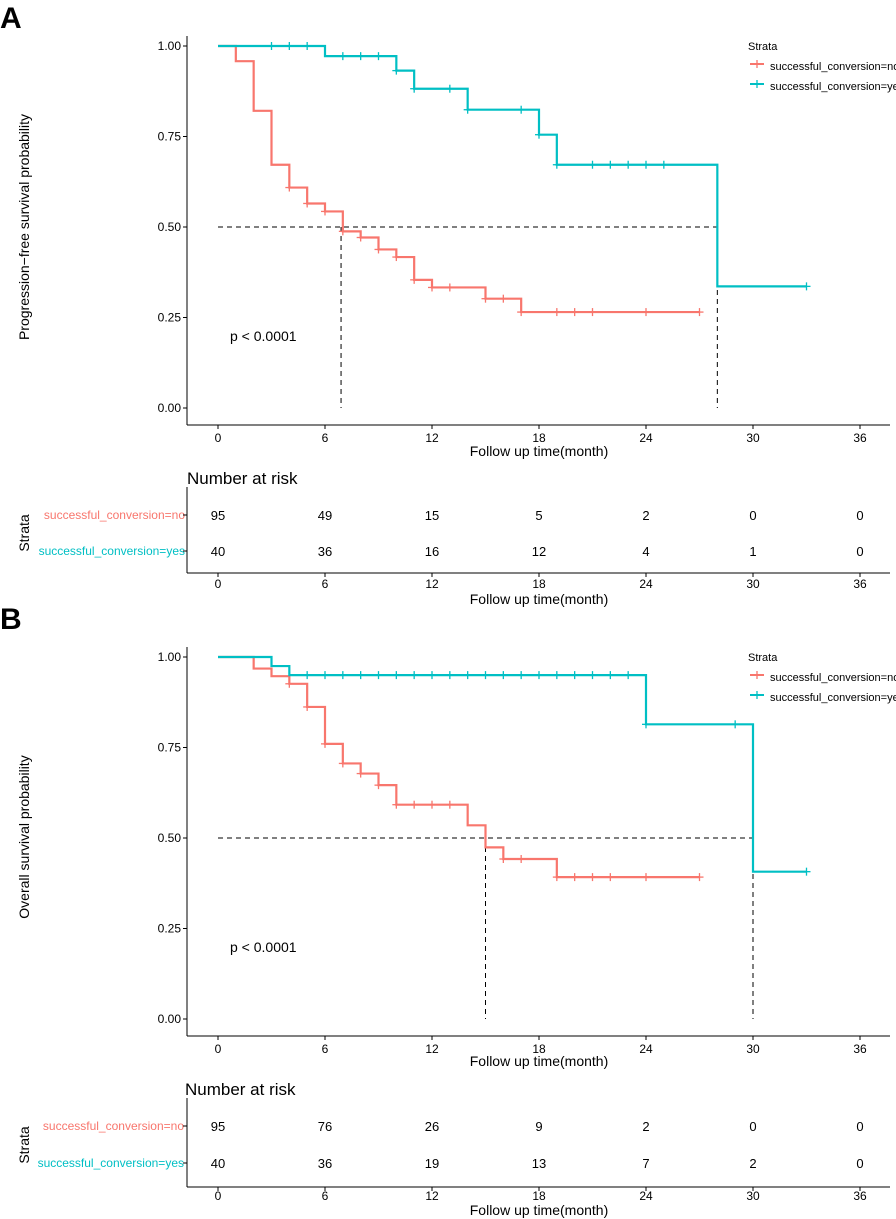  What do you see at coordinates (432, 584) in the screenshot?
I see `risk-x-tick-label-a: 12` at bounding box center [432, 584].